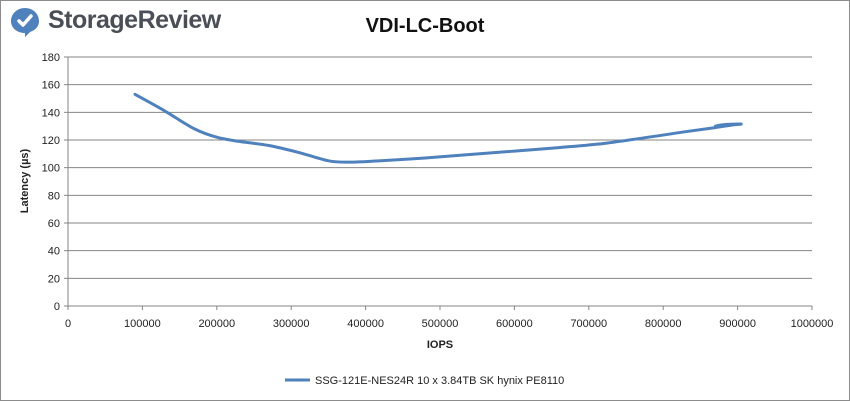  What do you see at coordinates (365, 324) in the screenshot?
I see `x-tick-label: 400000` at bounding box center [365, 324].